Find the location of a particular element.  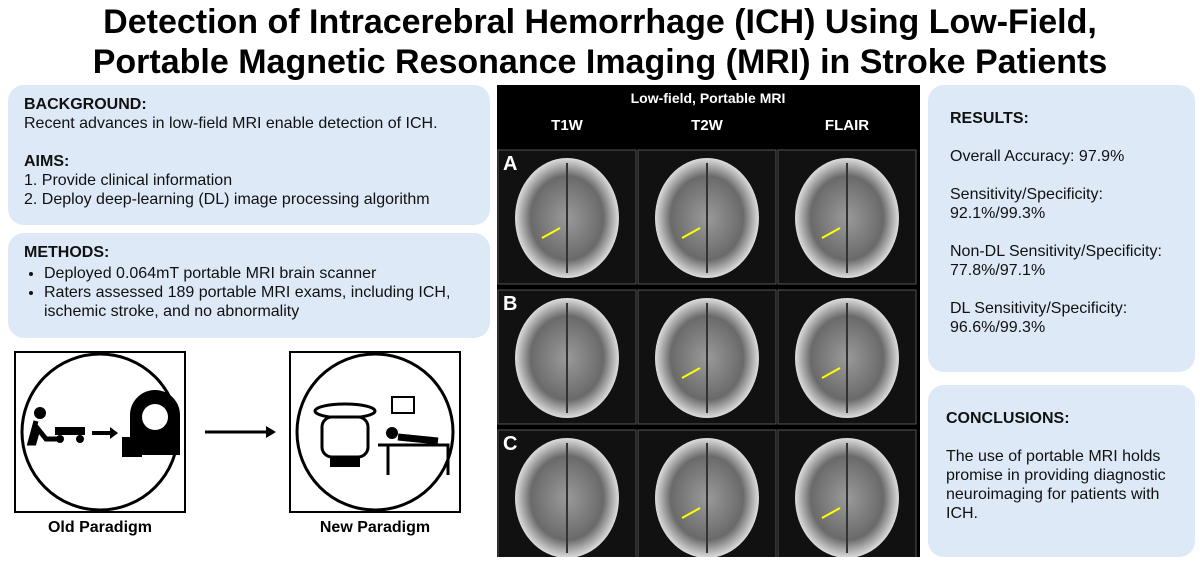

item: Sensitivity/Specificity: 92.1%/99.3% is located at coordinates (1026, 204).